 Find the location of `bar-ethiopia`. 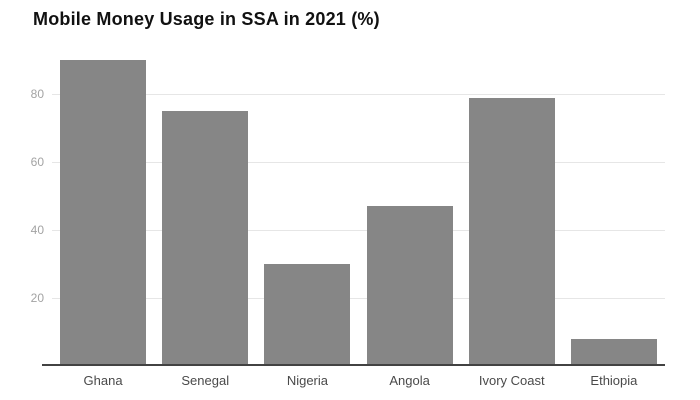

bar-ethiopia is located at coordinates (613, 352).